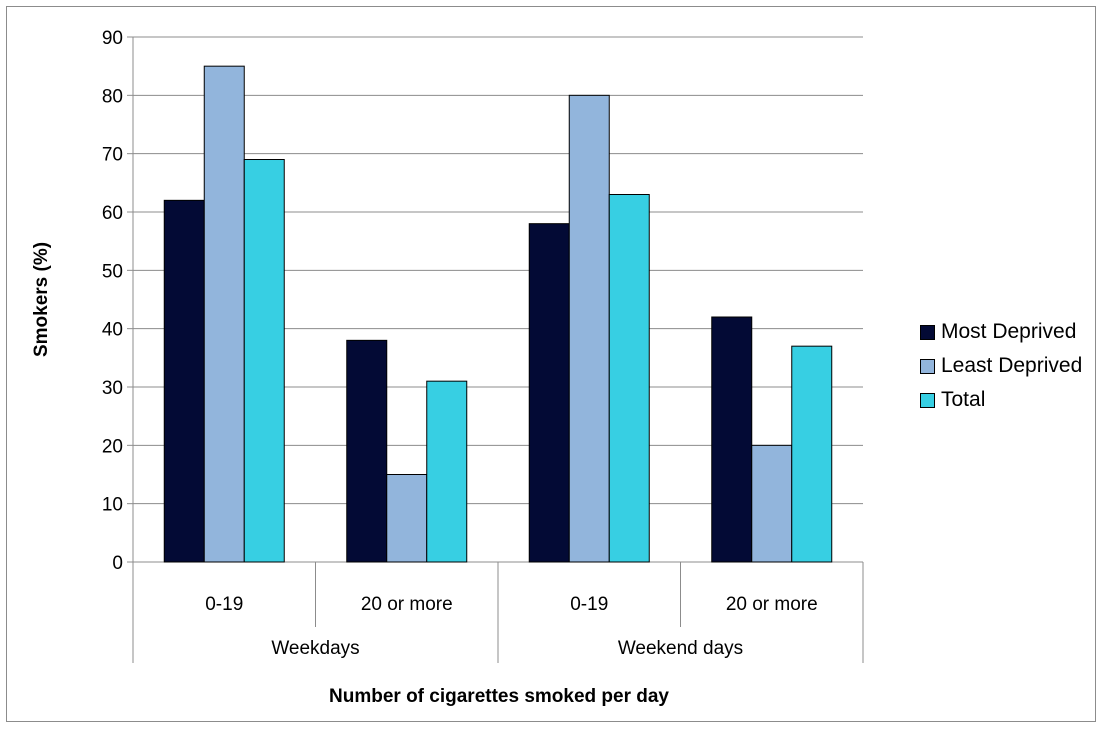  I want to click on y-tick-label: 10, so click(112, 505).